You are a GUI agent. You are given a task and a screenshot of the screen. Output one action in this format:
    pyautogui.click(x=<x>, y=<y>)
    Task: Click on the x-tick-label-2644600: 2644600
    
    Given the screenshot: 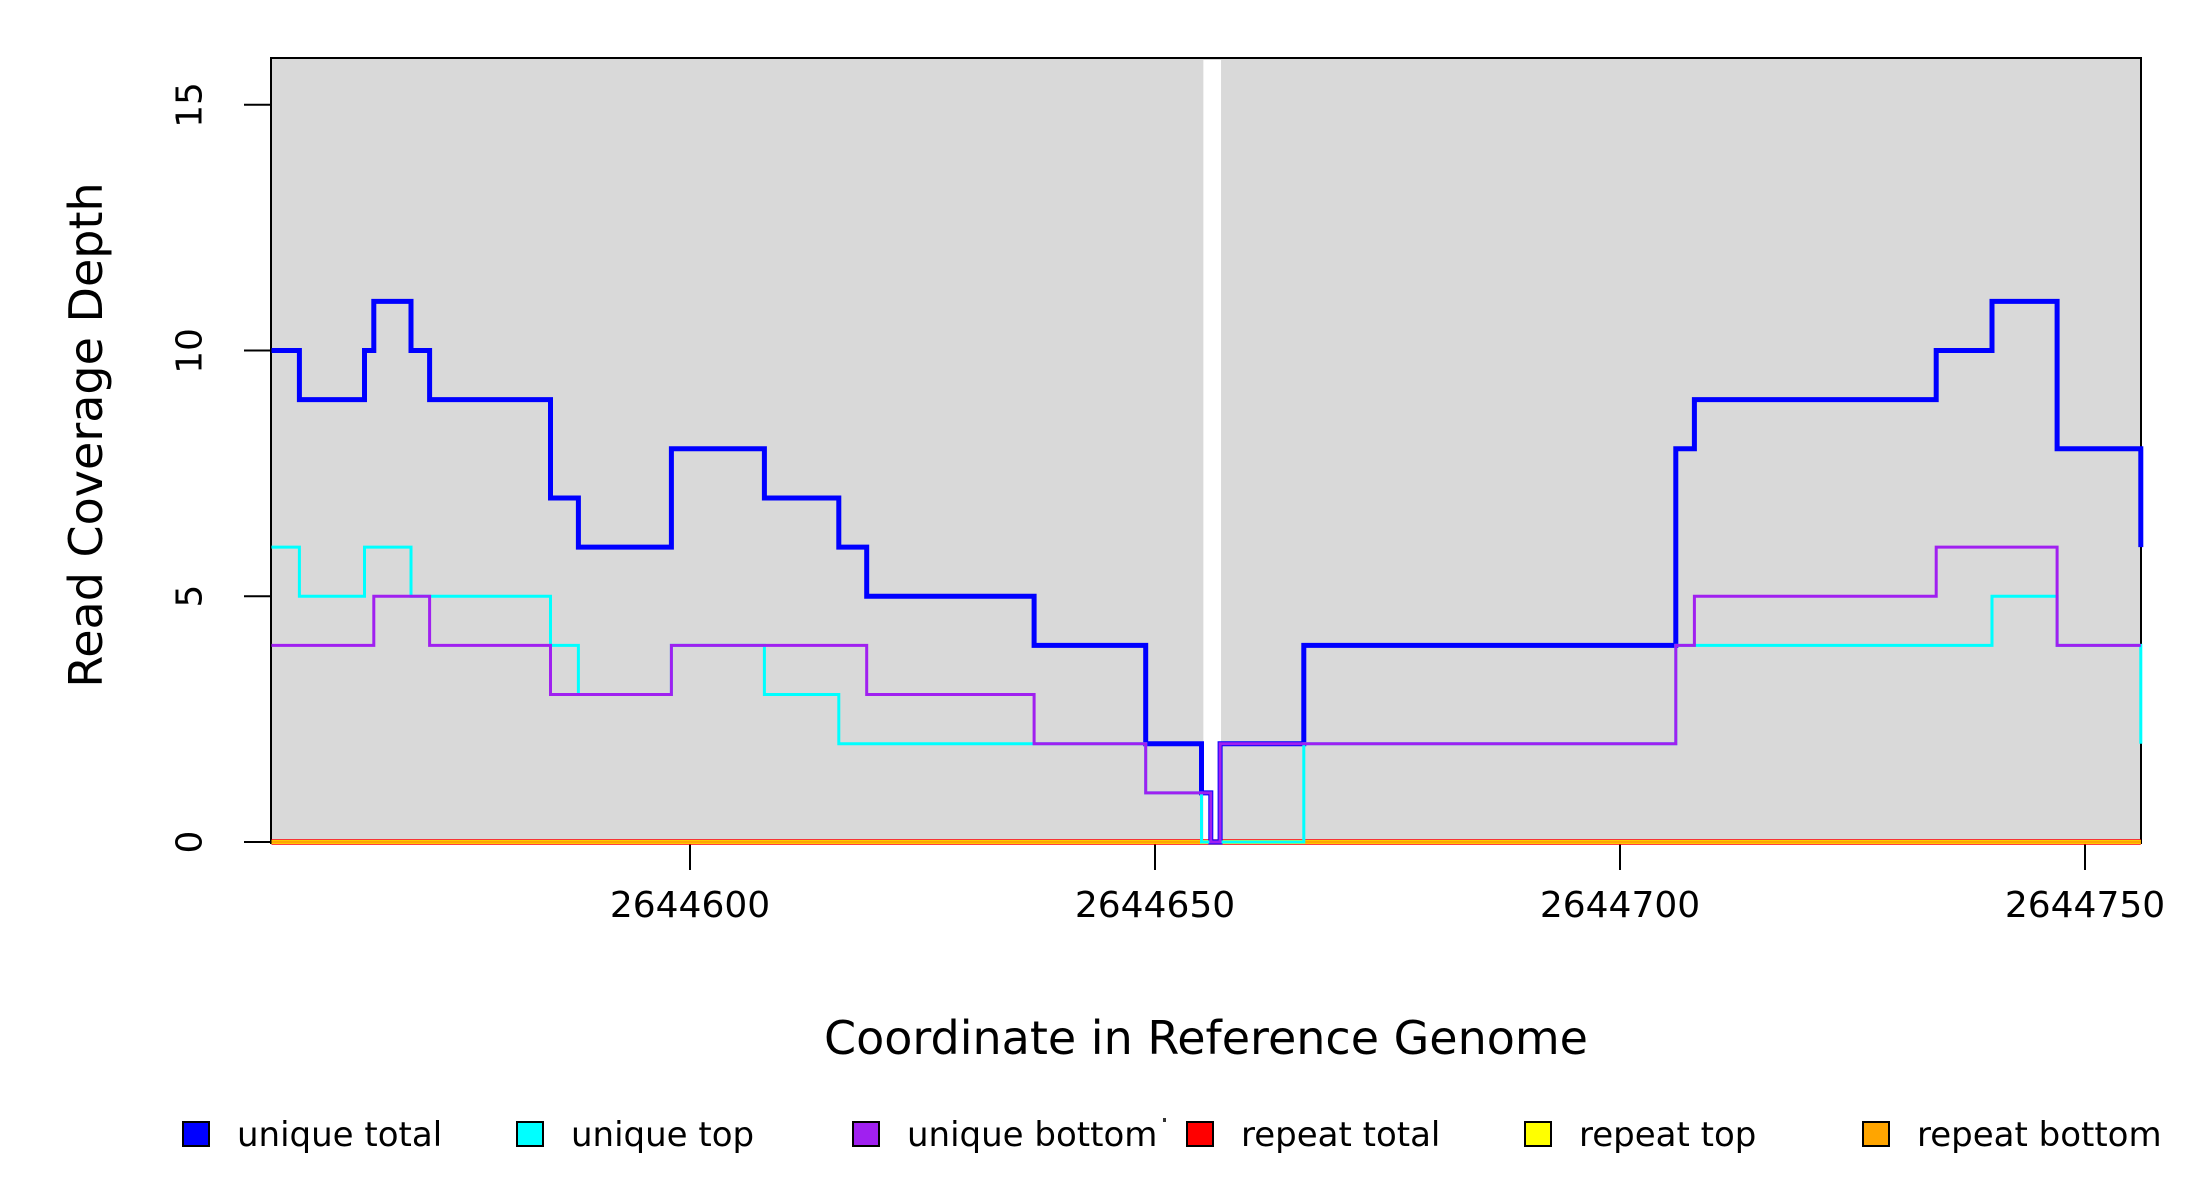 What is the action you would take?
    pyautogui.click(x=690, y=905)
    